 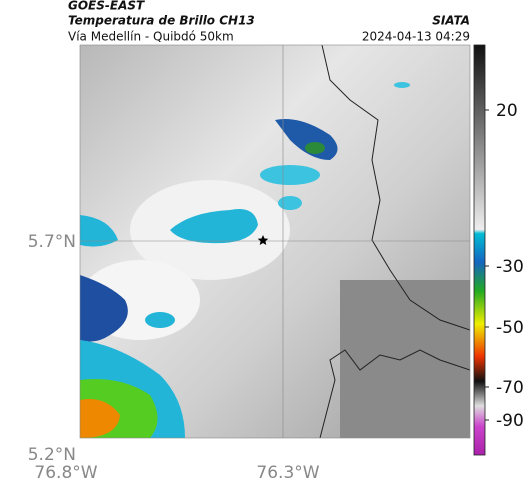 I want to click on title: Temperatura de Brillo CH13, so click(x=161, y=21).